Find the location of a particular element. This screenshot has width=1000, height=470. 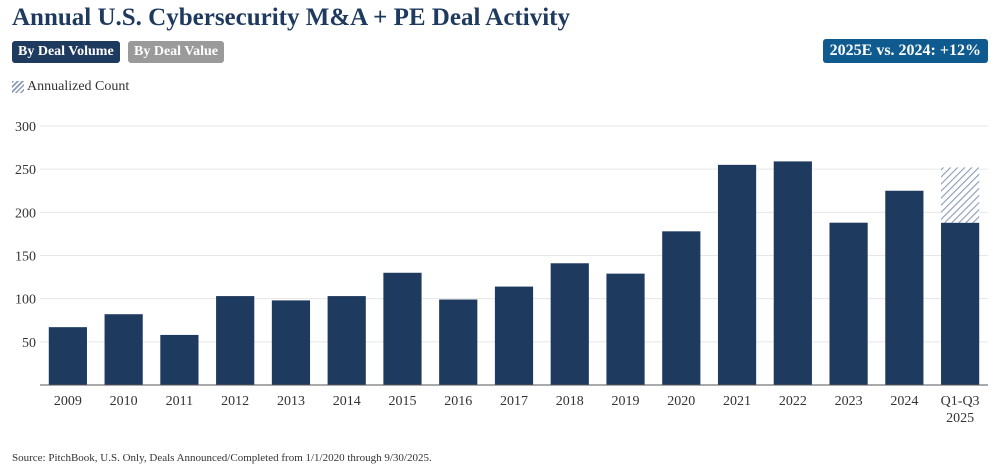

y-tick-label: 150 is located at coordinates (25, 257).